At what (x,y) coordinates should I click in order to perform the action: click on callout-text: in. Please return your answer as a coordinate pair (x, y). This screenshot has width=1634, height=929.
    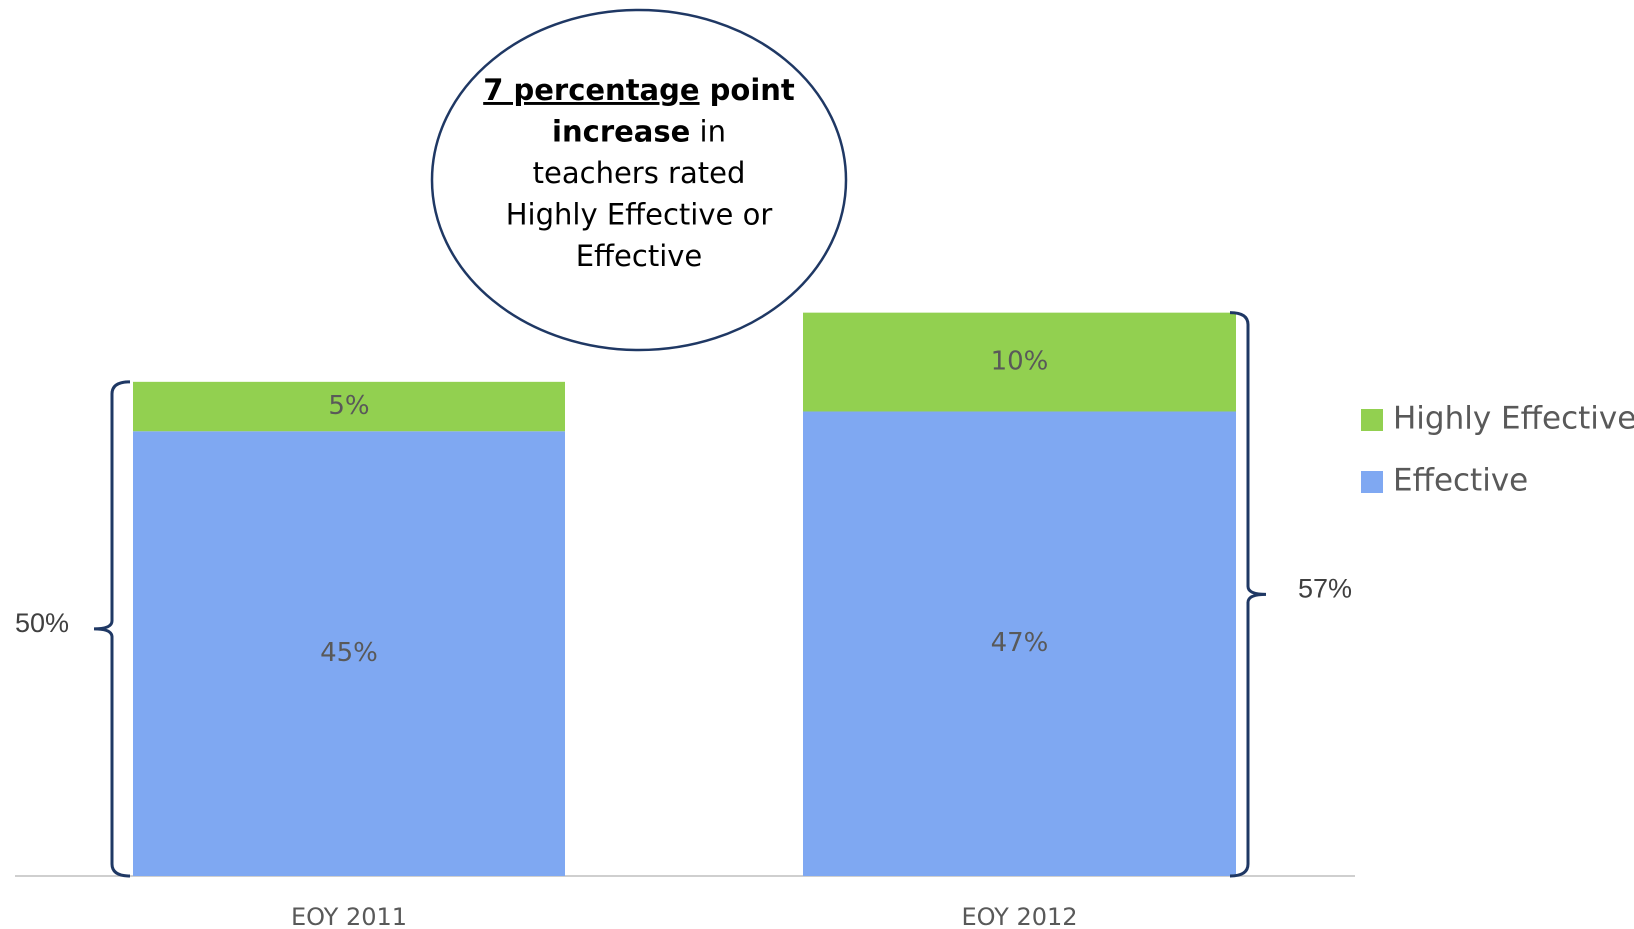
    Looking at the image, I should click on (708, 132).